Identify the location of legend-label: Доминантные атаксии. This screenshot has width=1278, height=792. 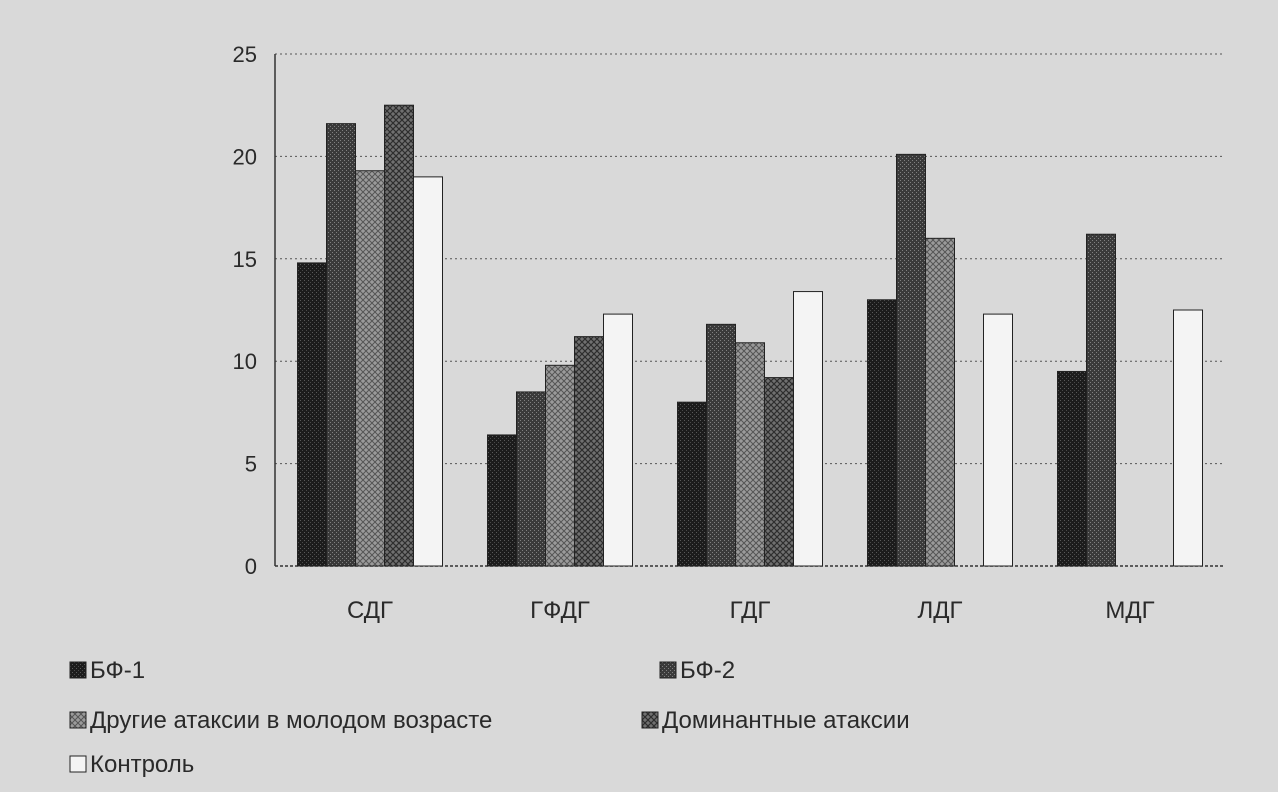
(786, 720).